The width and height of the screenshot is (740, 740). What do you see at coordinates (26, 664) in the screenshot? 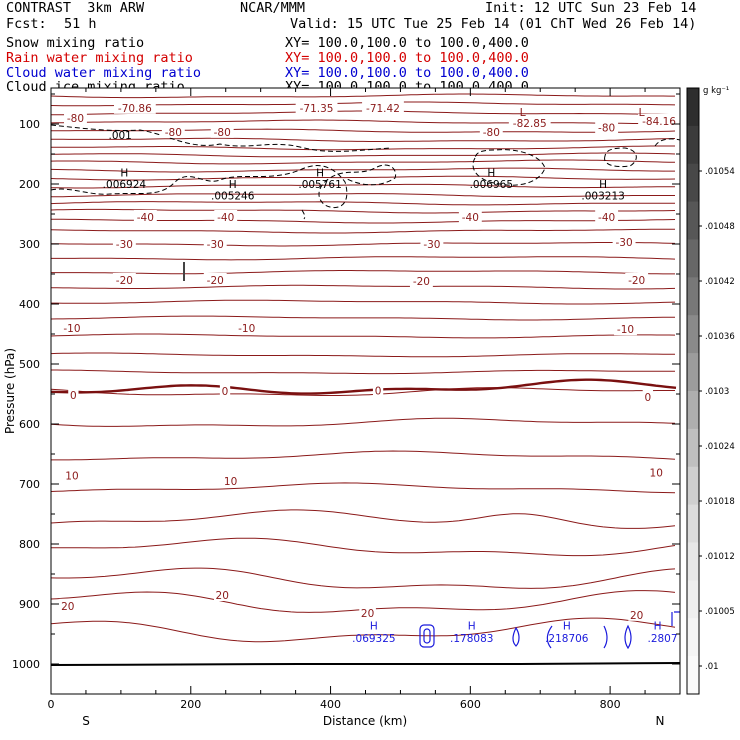
I see `y-tick-label: 1000` at bounding box center [26, 664].